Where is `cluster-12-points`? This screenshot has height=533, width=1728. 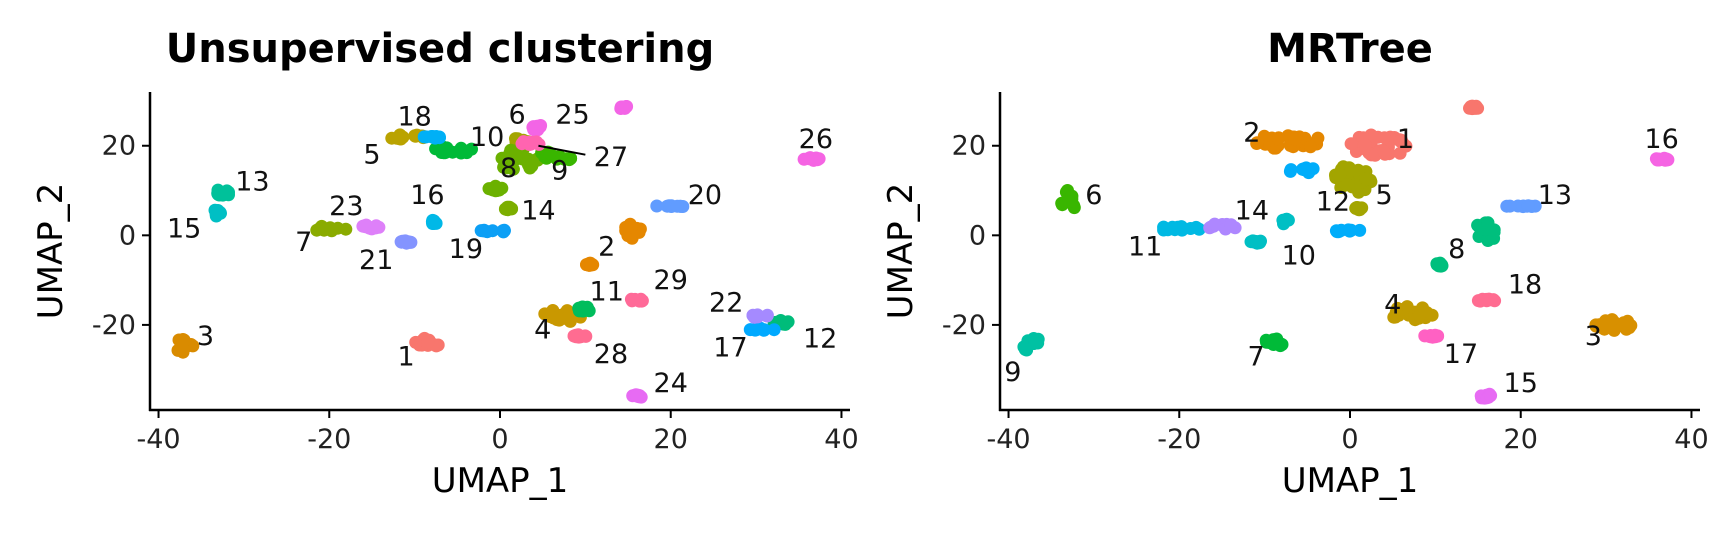 cluster-12-points is located at coordinates (1325, 200).